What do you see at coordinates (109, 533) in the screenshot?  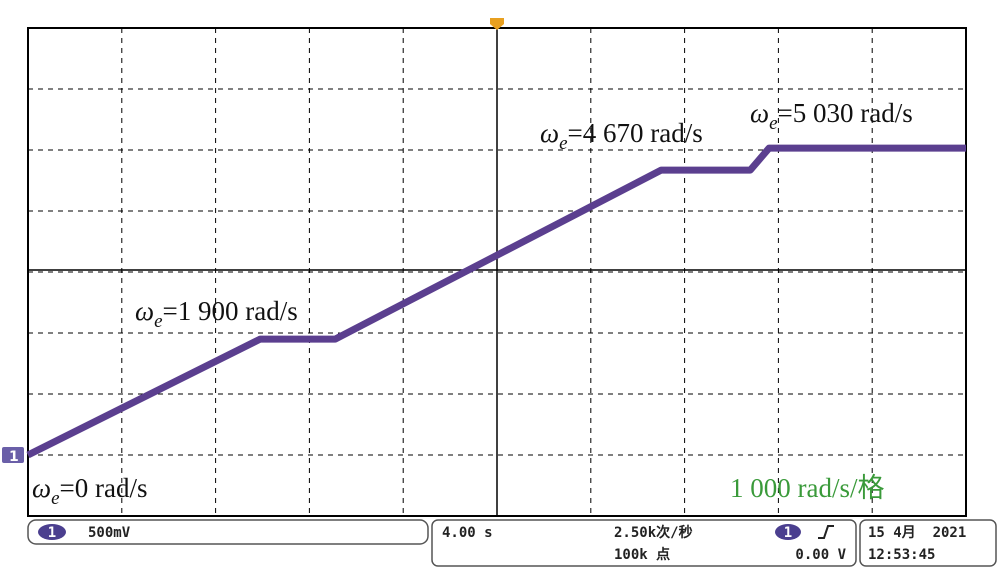 I see `volts-per-div: 500mV` at bounding box center [109, 533].